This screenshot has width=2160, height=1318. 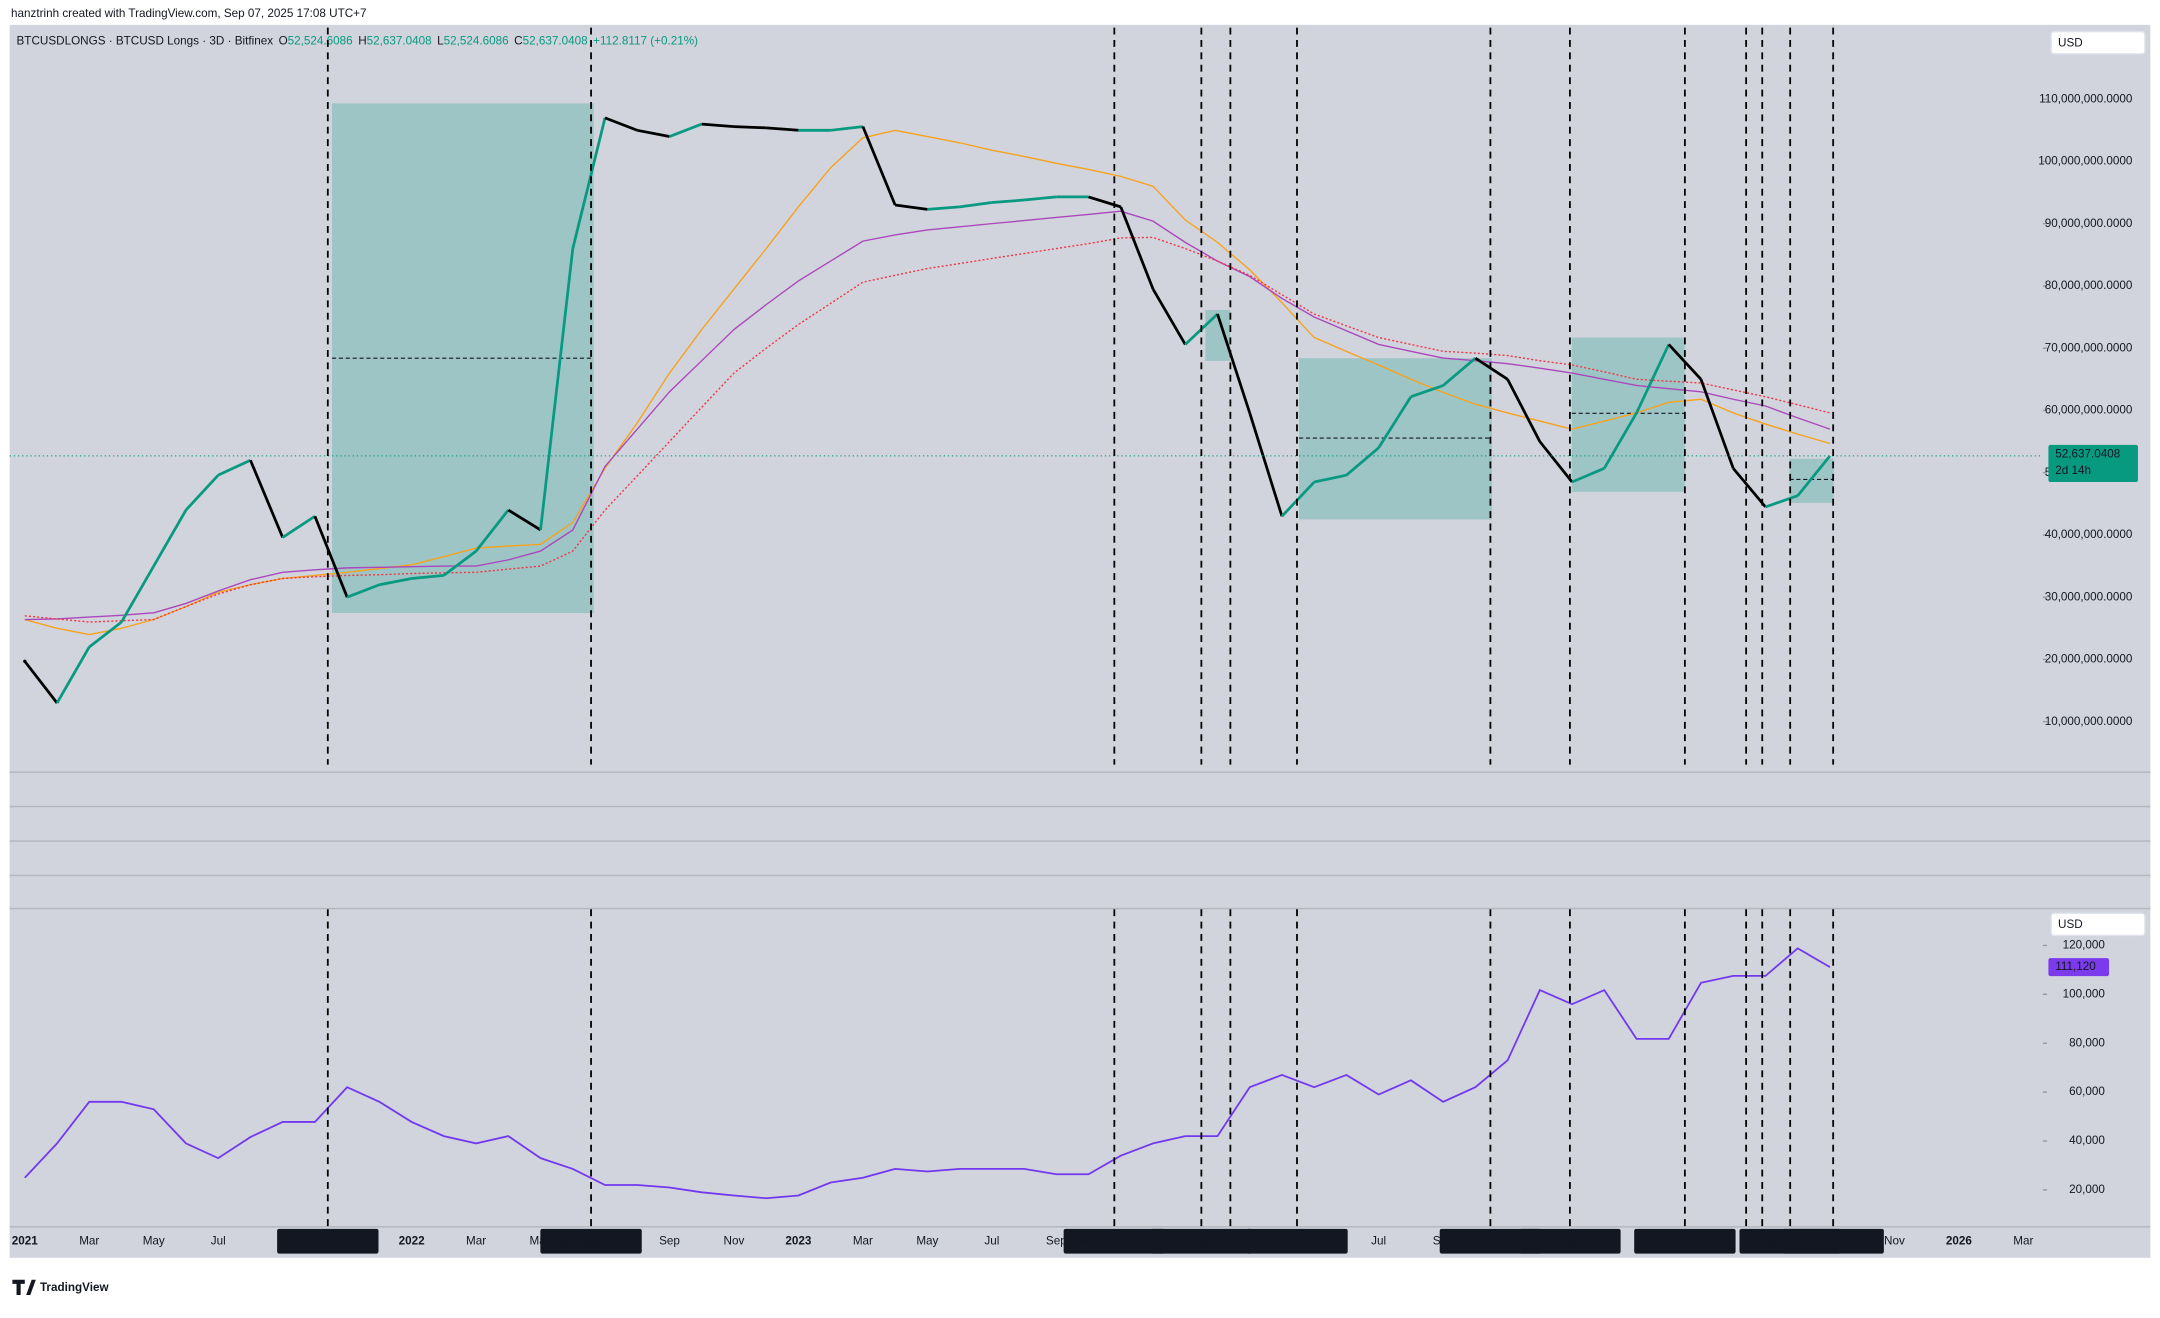 What do you see at coordinates (591, 1240) in the screenshot?
I see `marker-label: Sat 18/06/22` at bounding box center [591, 1240].